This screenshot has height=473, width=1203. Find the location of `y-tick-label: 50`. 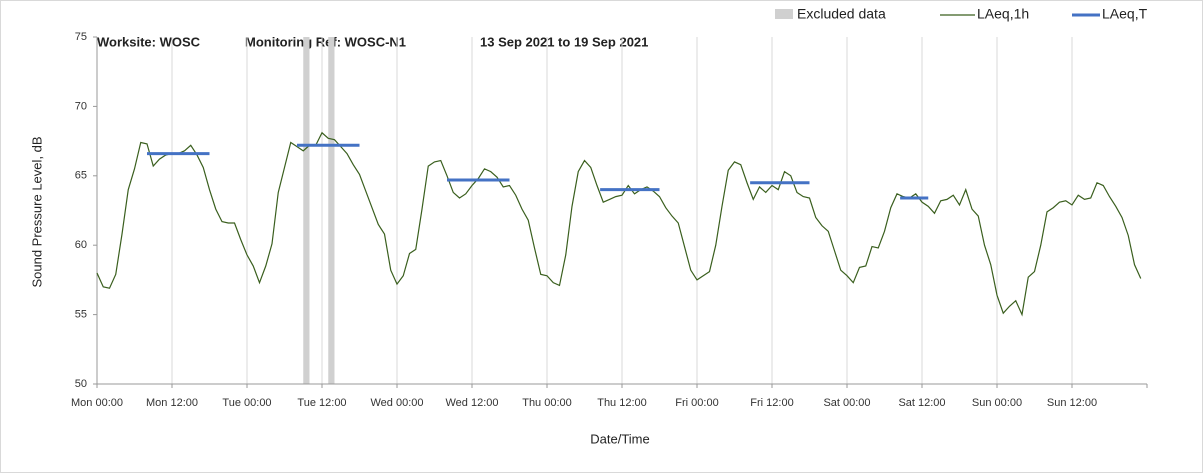

y-tick-label: 50 is located at coordinates (81, 384).